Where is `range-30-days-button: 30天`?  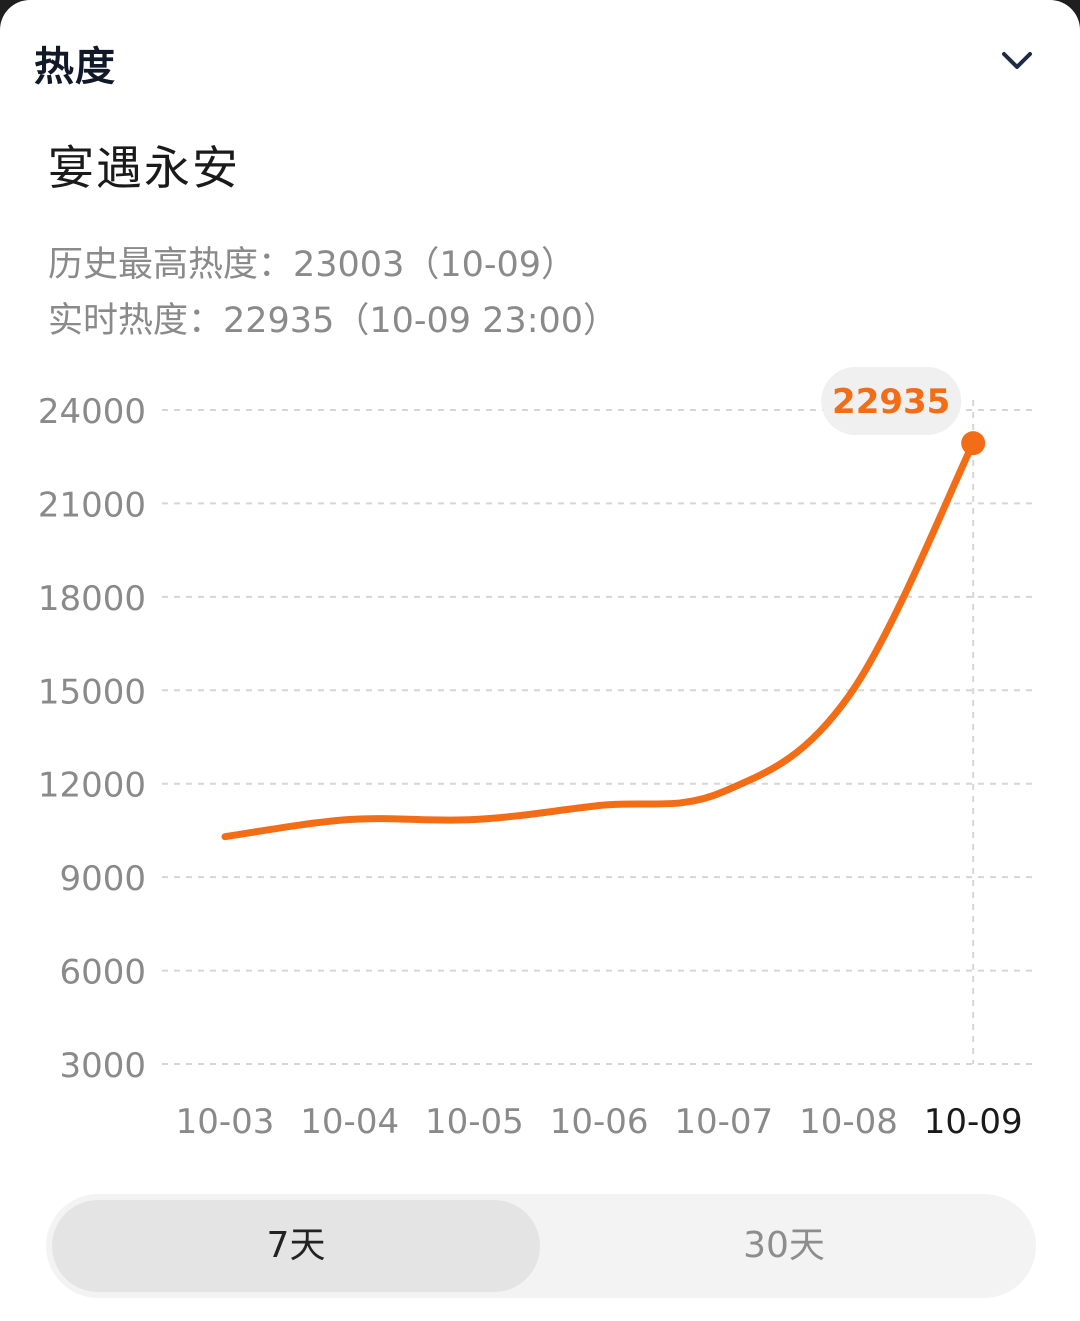 range-30-days-button: 30天 is located at coordinates (784, 1245).